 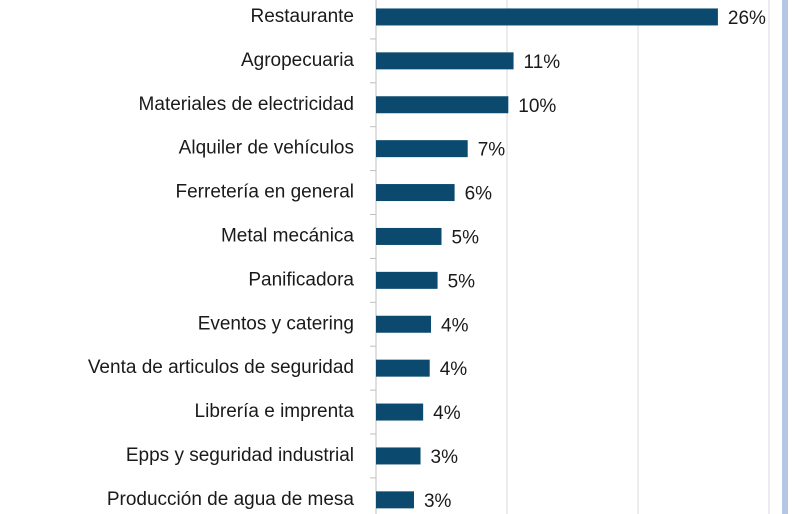 I want to click on data-label: 7%, so click(x=492, y=150).